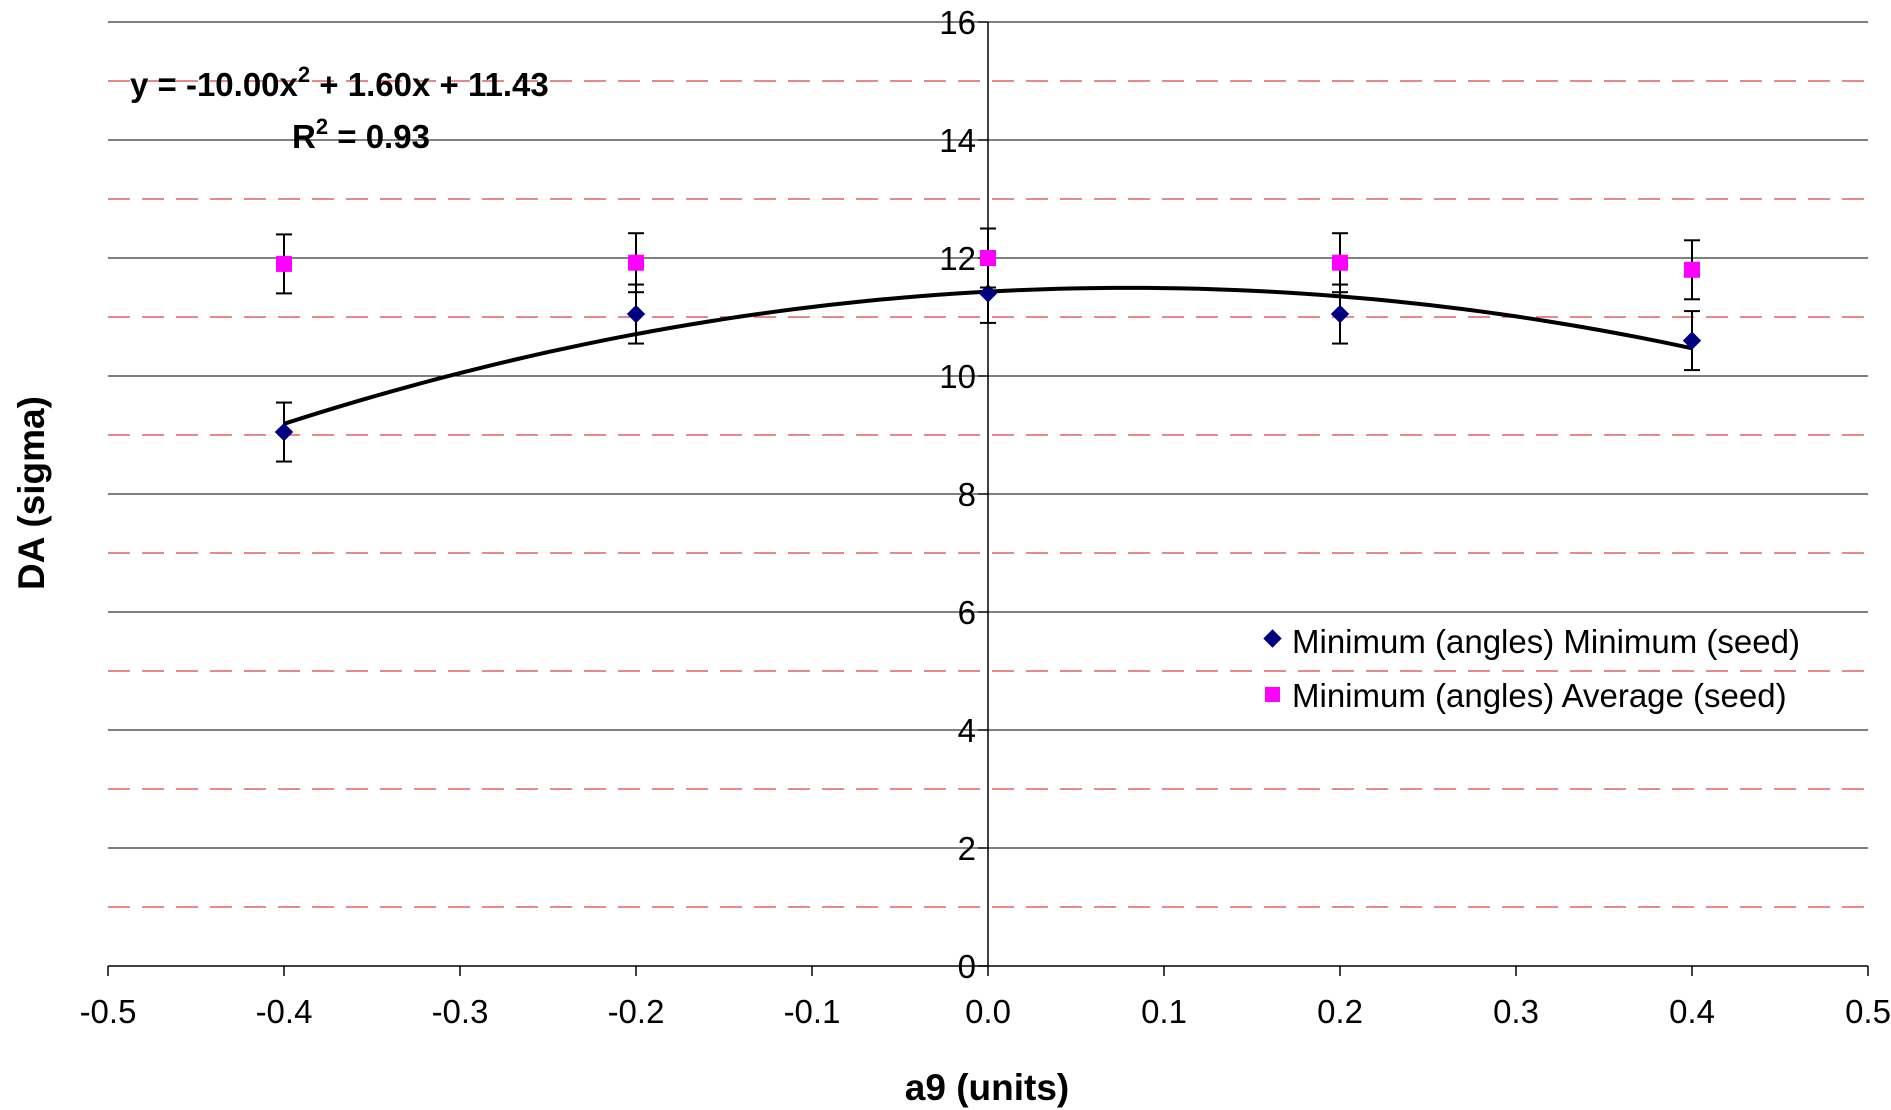 The height and width of the screenshot is (1110, 1891). Describe the element at coordinates (967, 612) in the screenshot. I see `y-tick-label: 6` at that location.